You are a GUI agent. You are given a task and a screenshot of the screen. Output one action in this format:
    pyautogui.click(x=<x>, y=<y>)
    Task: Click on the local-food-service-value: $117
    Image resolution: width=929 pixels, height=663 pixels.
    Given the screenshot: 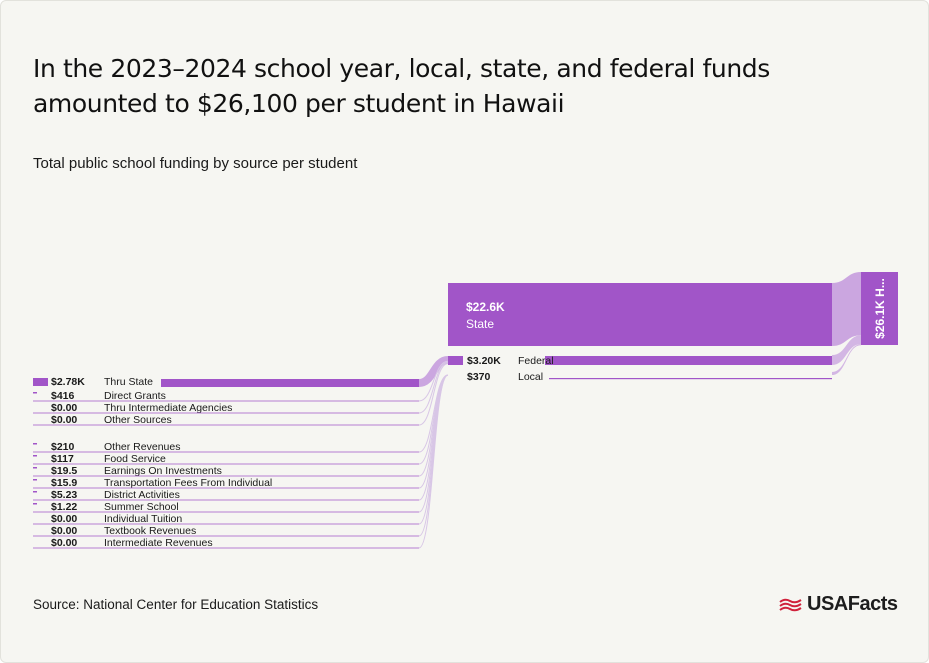 What is the action you would take?
    pyautogui.click(x=62, y=459)
    